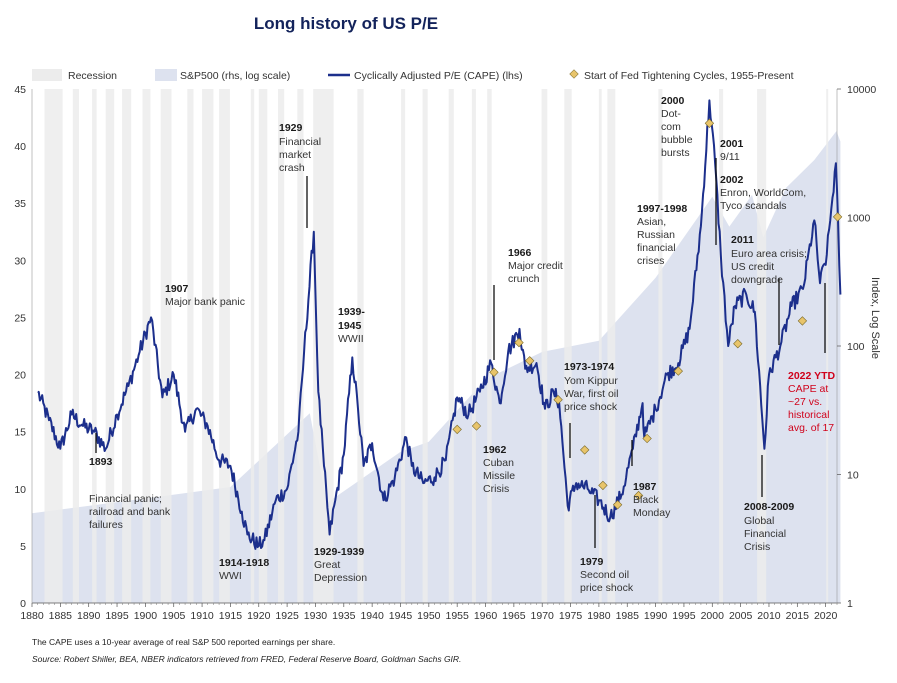 The height and width of the screenshot is (683, 897). What do you see at coordinates (713, 616) in the screenshot?
I see `x-tick-label-2000: 2000` at bounding box center [713, 616].